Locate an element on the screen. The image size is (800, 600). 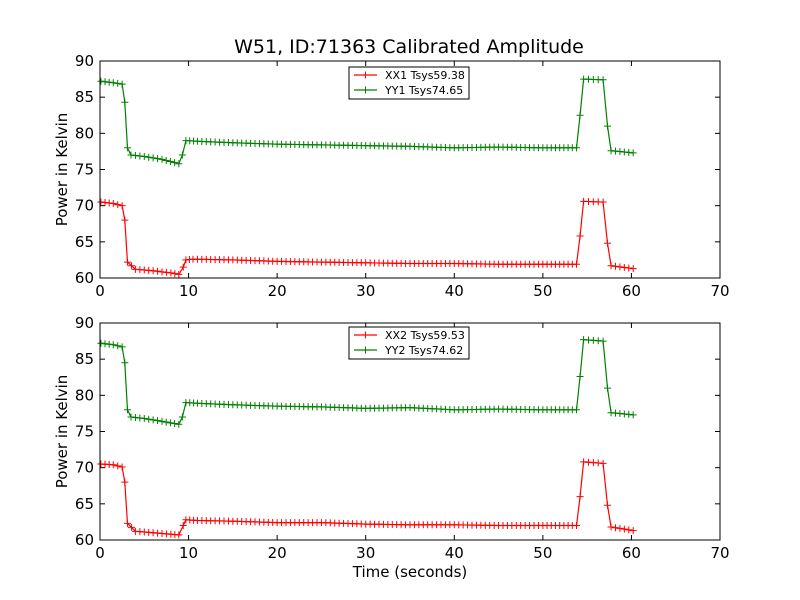
legend-entry: YY1 Tsys74.65 is located at coordinates (408, 90).